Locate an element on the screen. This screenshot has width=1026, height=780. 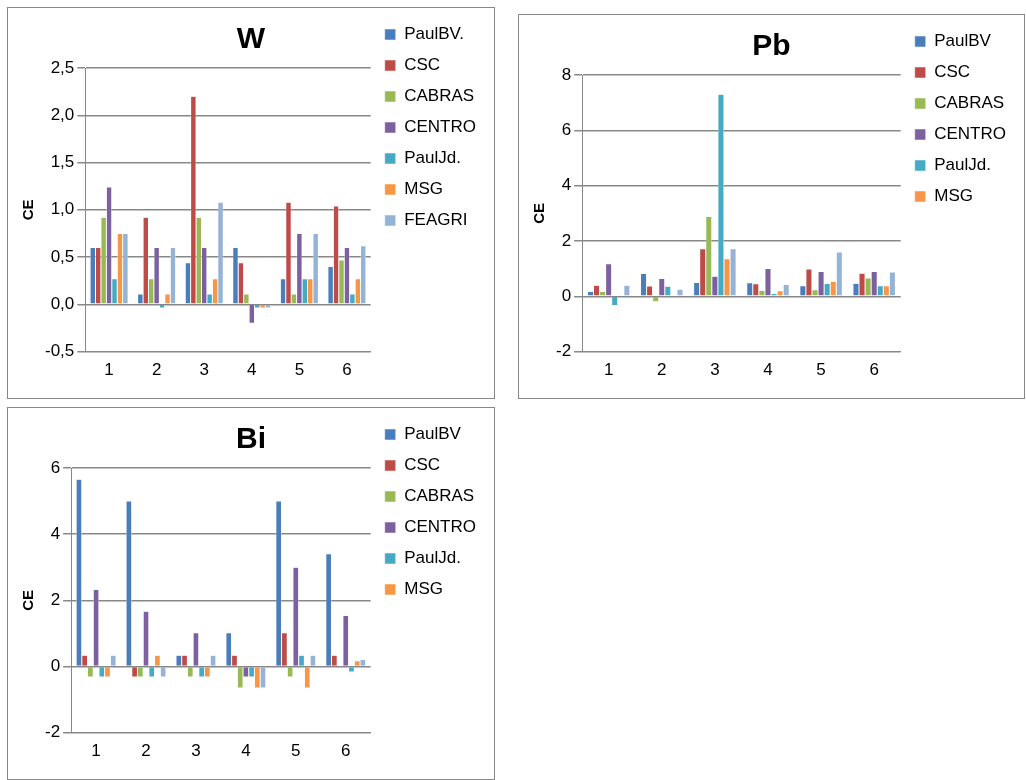
legend-label: FEAGRI is located at coordinates (436, 220).